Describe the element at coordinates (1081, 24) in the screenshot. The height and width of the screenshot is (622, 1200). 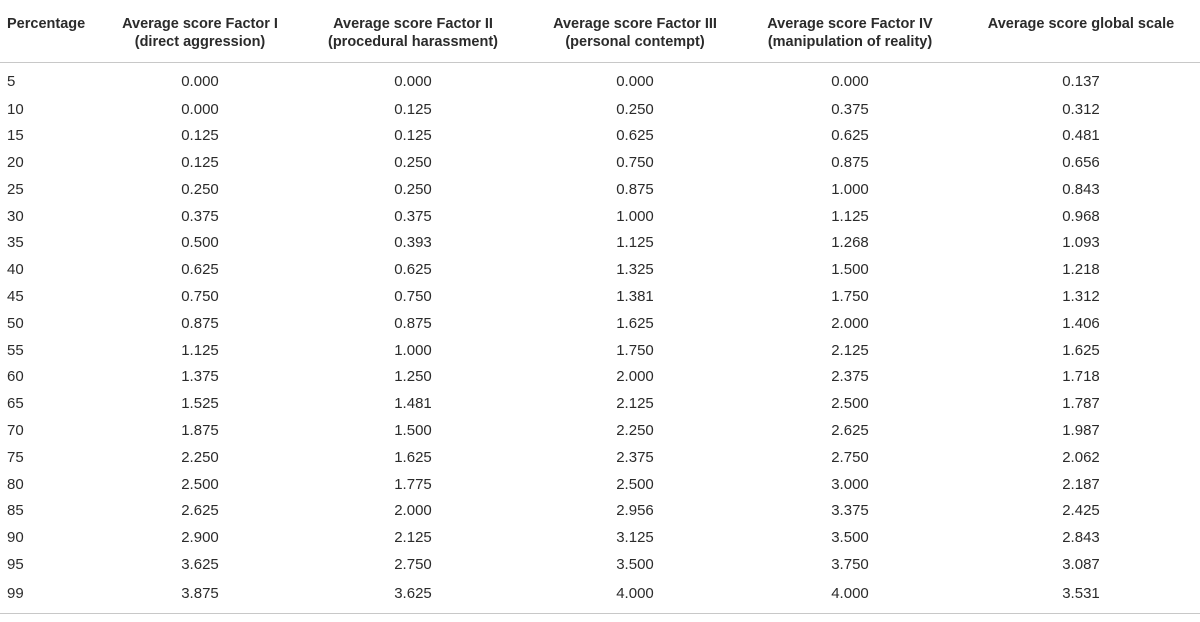
I see `header-line: Average score global scale` at that location.